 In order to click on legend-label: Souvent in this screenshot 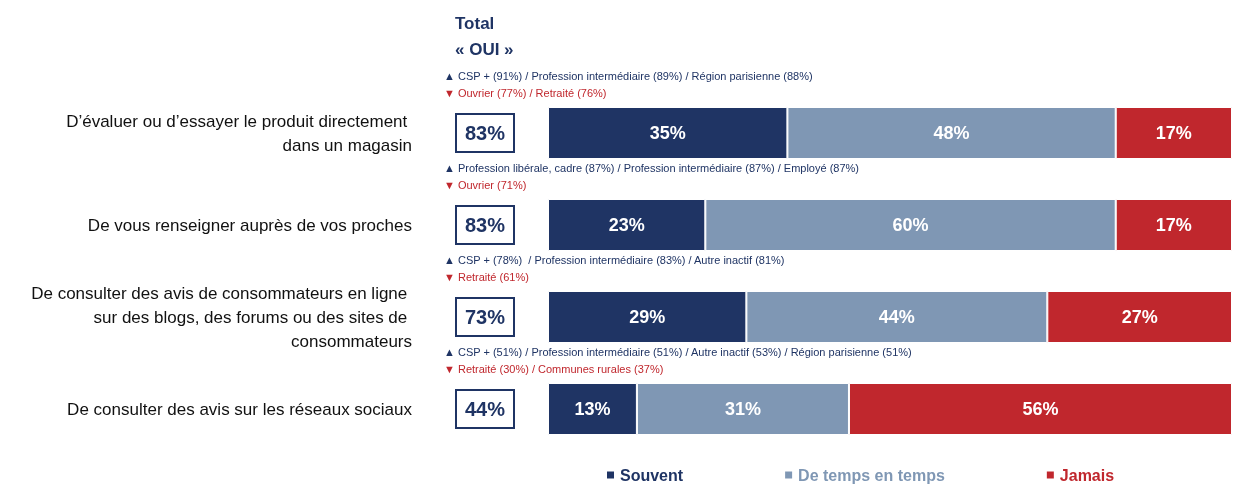, I will do `click(652, 475)`.